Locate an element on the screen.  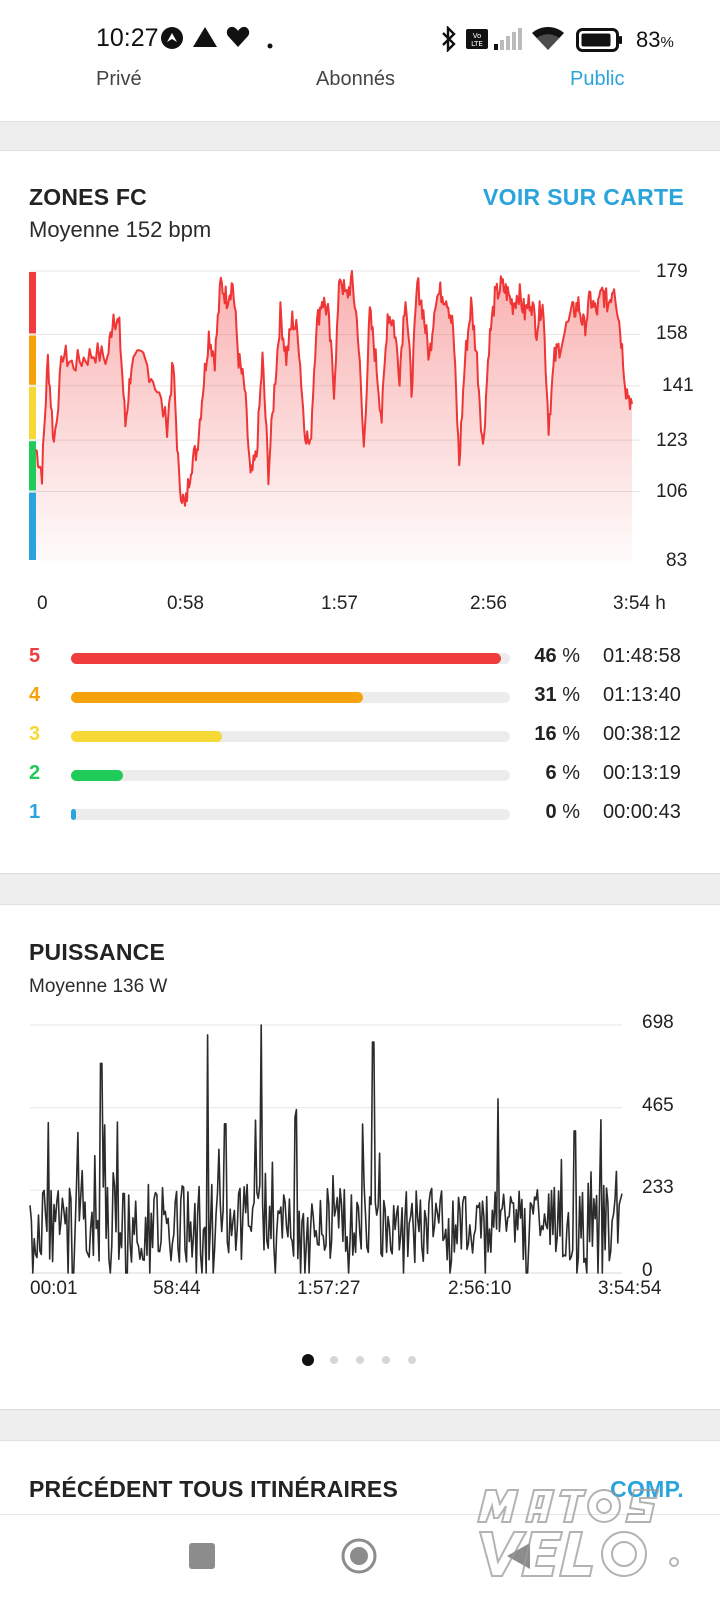
power-chart is located at coordinates (326, 1149).